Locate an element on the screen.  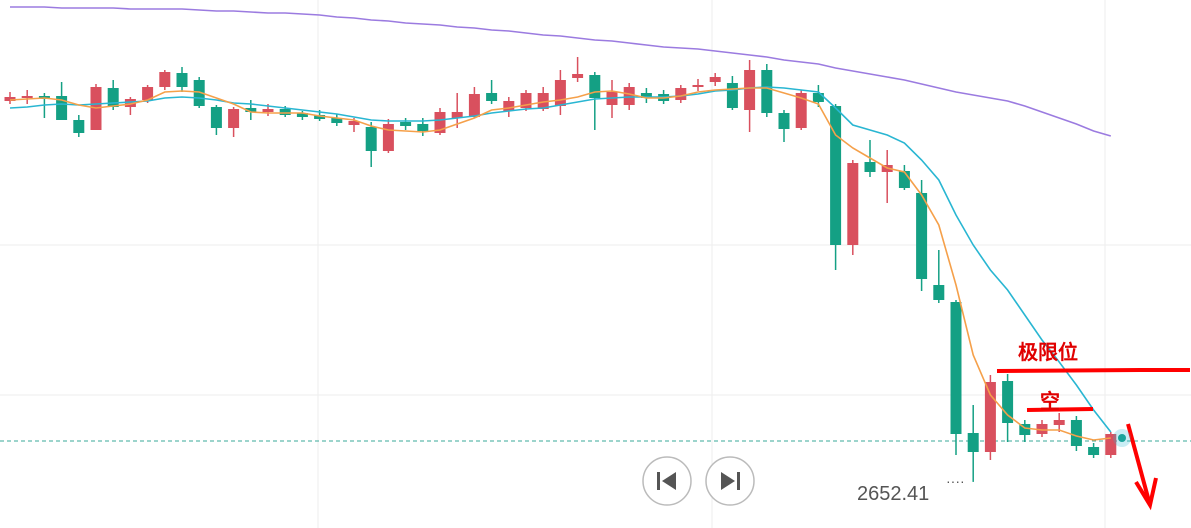
short-line is located at coordinates (1060, 409).